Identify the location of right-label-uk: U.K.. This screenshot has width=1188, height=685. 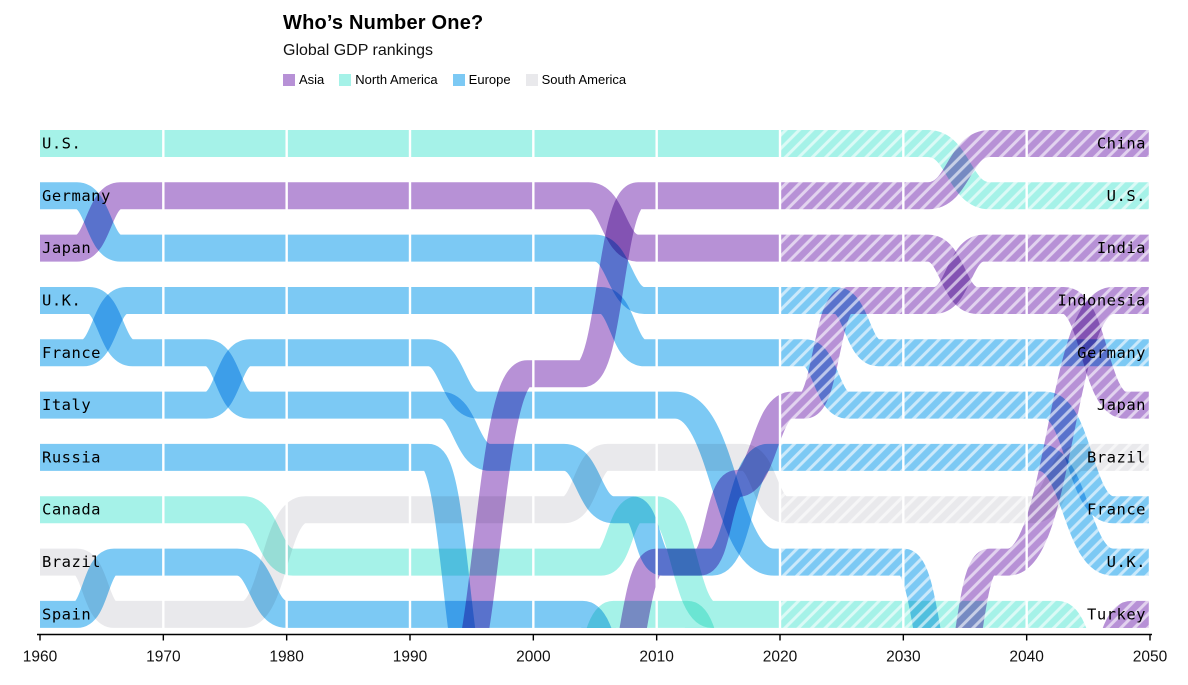
(1126, 562).